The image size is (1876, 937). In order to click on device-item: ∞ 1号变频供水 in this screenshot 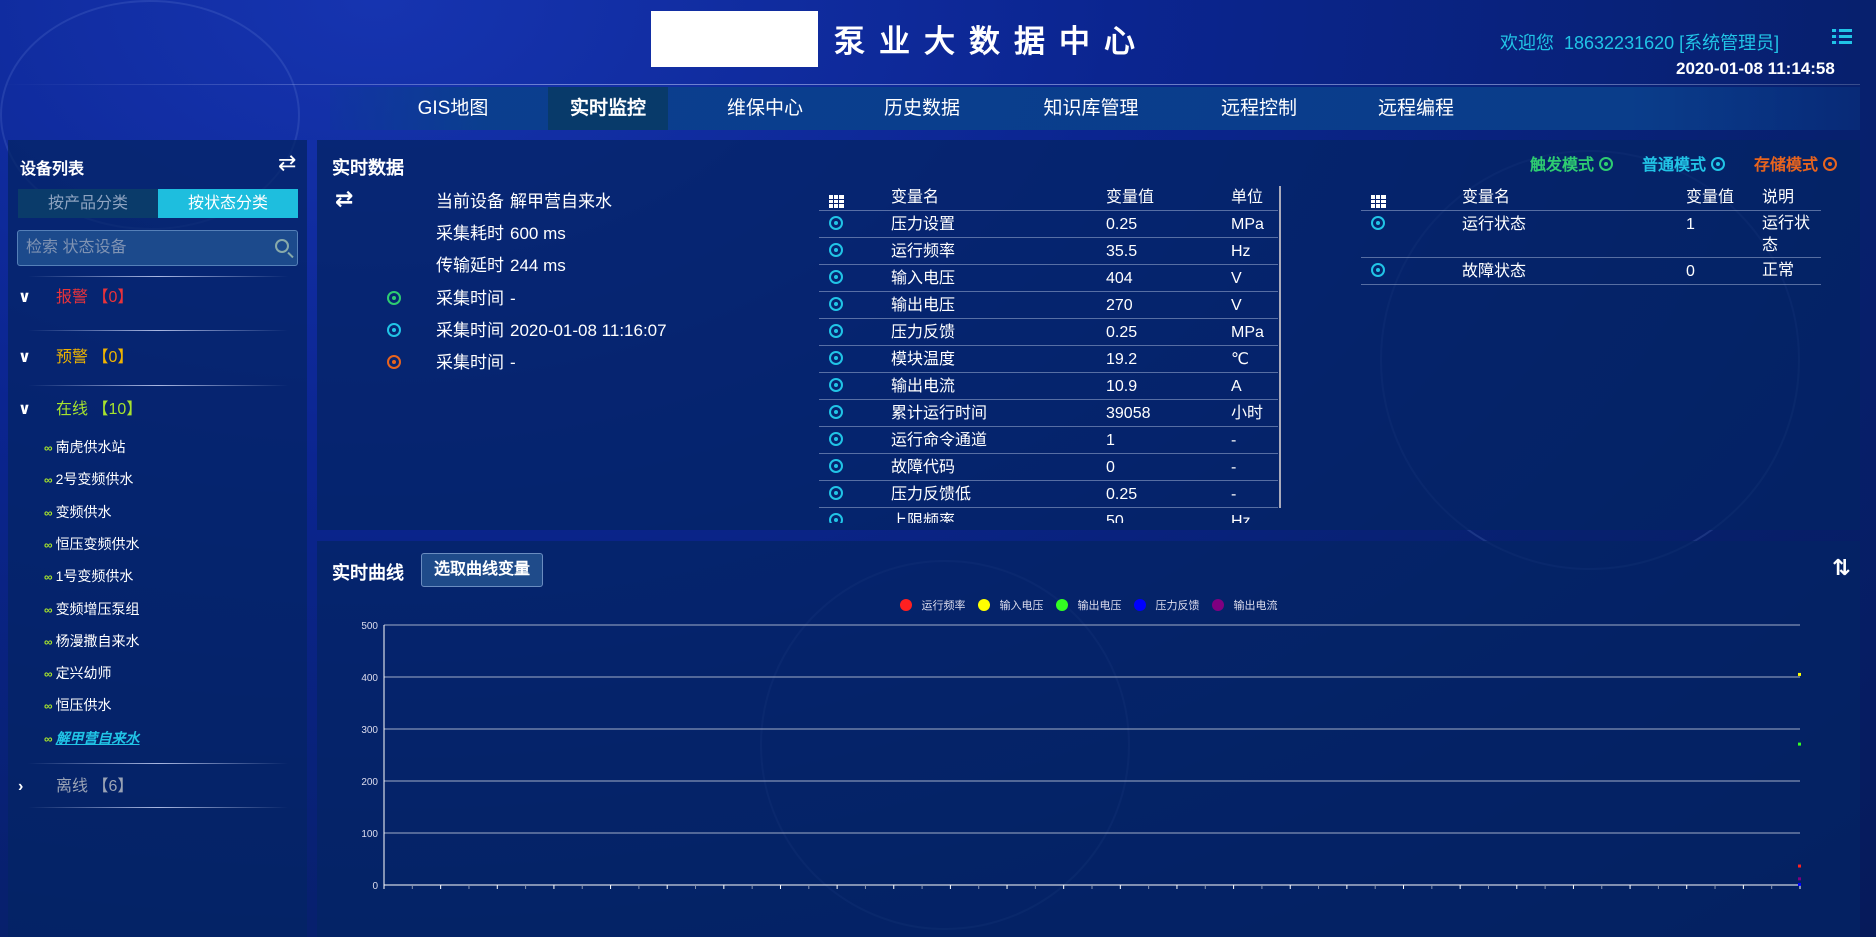, I will do `click(88, 576)`.